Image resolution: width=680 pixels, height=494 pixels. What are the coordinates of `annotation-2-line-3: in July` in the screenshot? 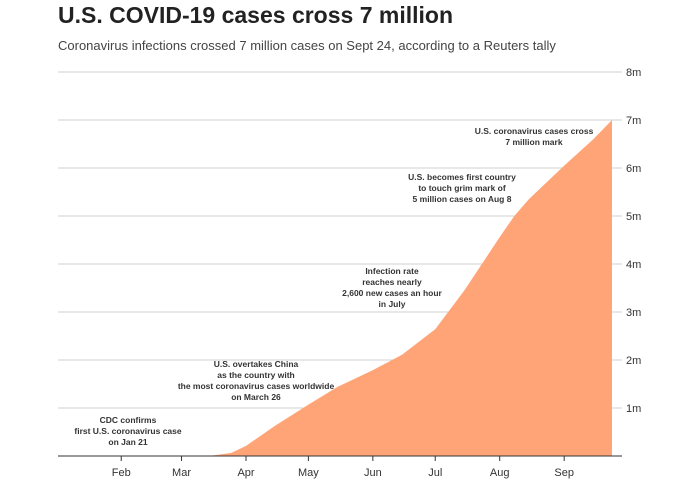 It's located at (392, 304).